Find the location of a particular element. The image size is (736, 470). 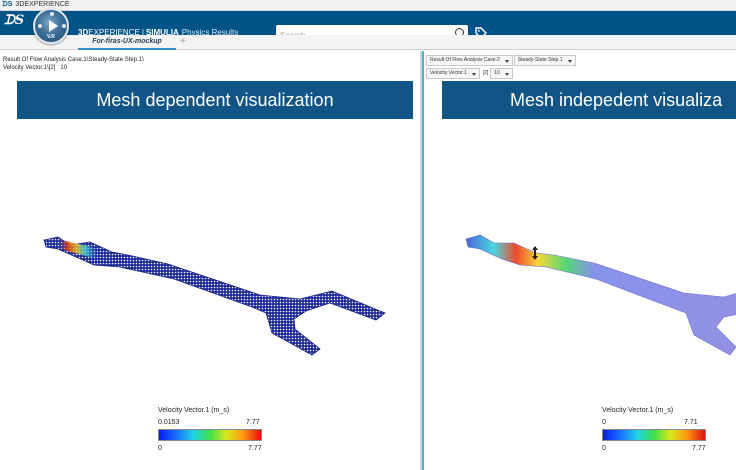

index-dropdown: 10 is located at coordinates (501, 73).